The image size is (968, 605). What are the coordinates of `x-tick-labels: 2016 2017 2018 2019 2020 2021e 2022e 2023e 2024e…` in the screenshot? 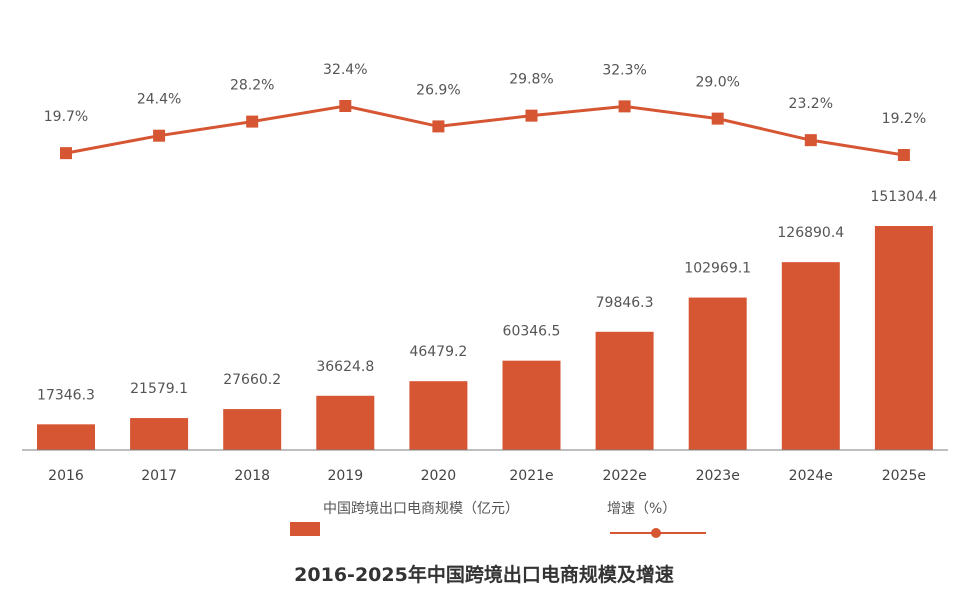 It's located at (487, 476).